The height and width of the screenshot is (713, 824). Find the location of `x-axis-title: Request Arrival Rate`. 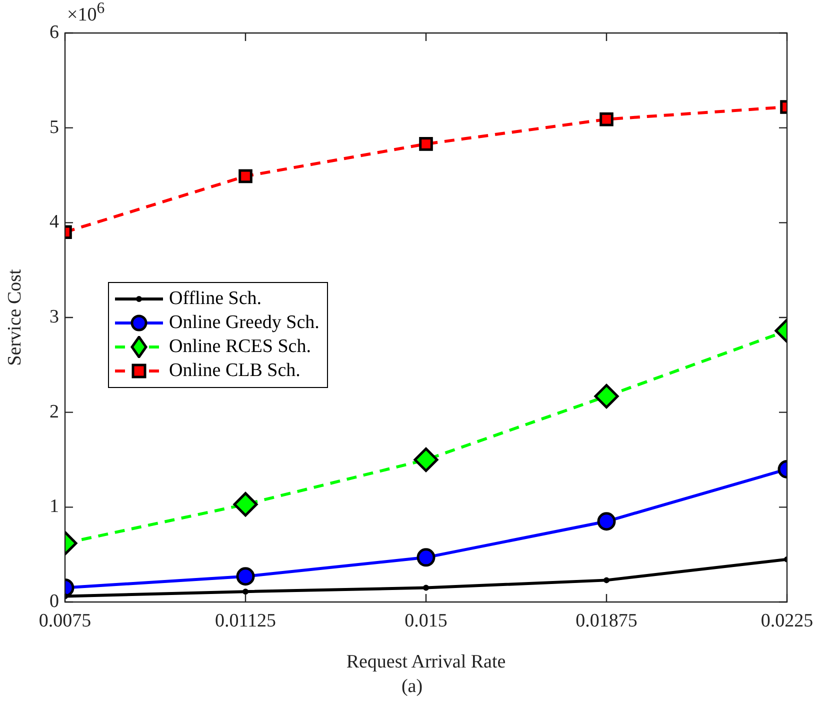

x-axis-title: Request Arrival Rate is located at coordinates (426, 662).